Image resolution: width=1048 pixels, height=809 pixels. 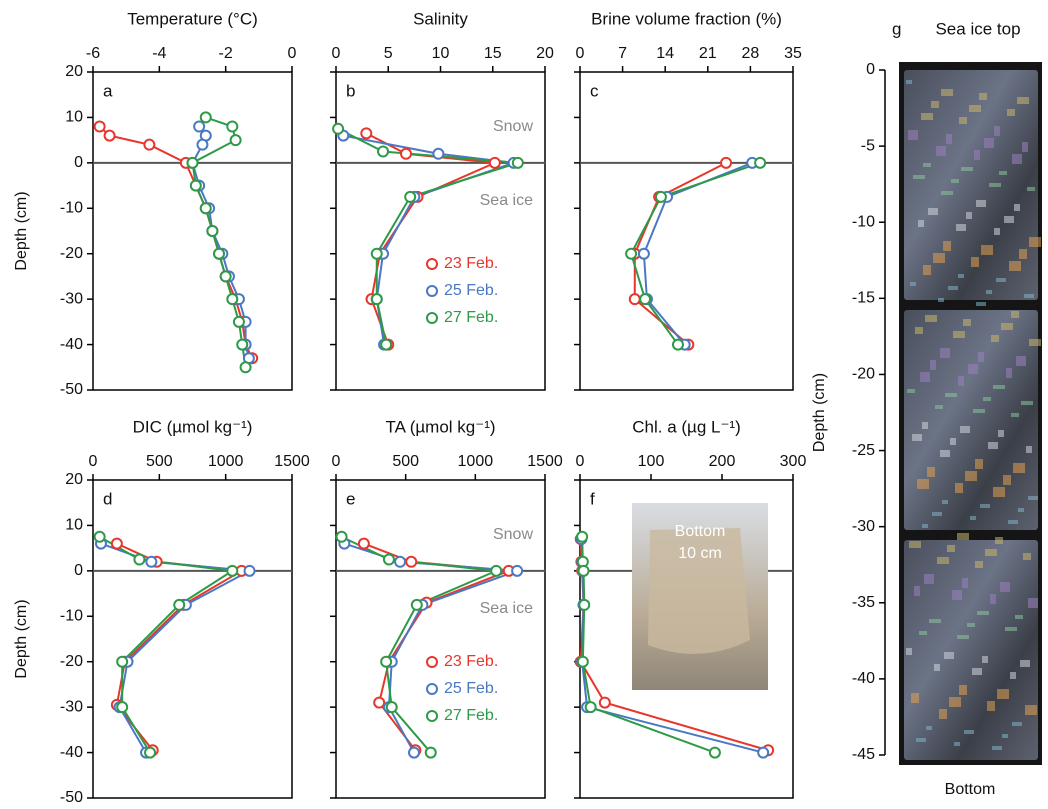 What do you see at coordinates (432, 689) in the screenshot?
I see `legend-marker` at bounding box center [432, 689].